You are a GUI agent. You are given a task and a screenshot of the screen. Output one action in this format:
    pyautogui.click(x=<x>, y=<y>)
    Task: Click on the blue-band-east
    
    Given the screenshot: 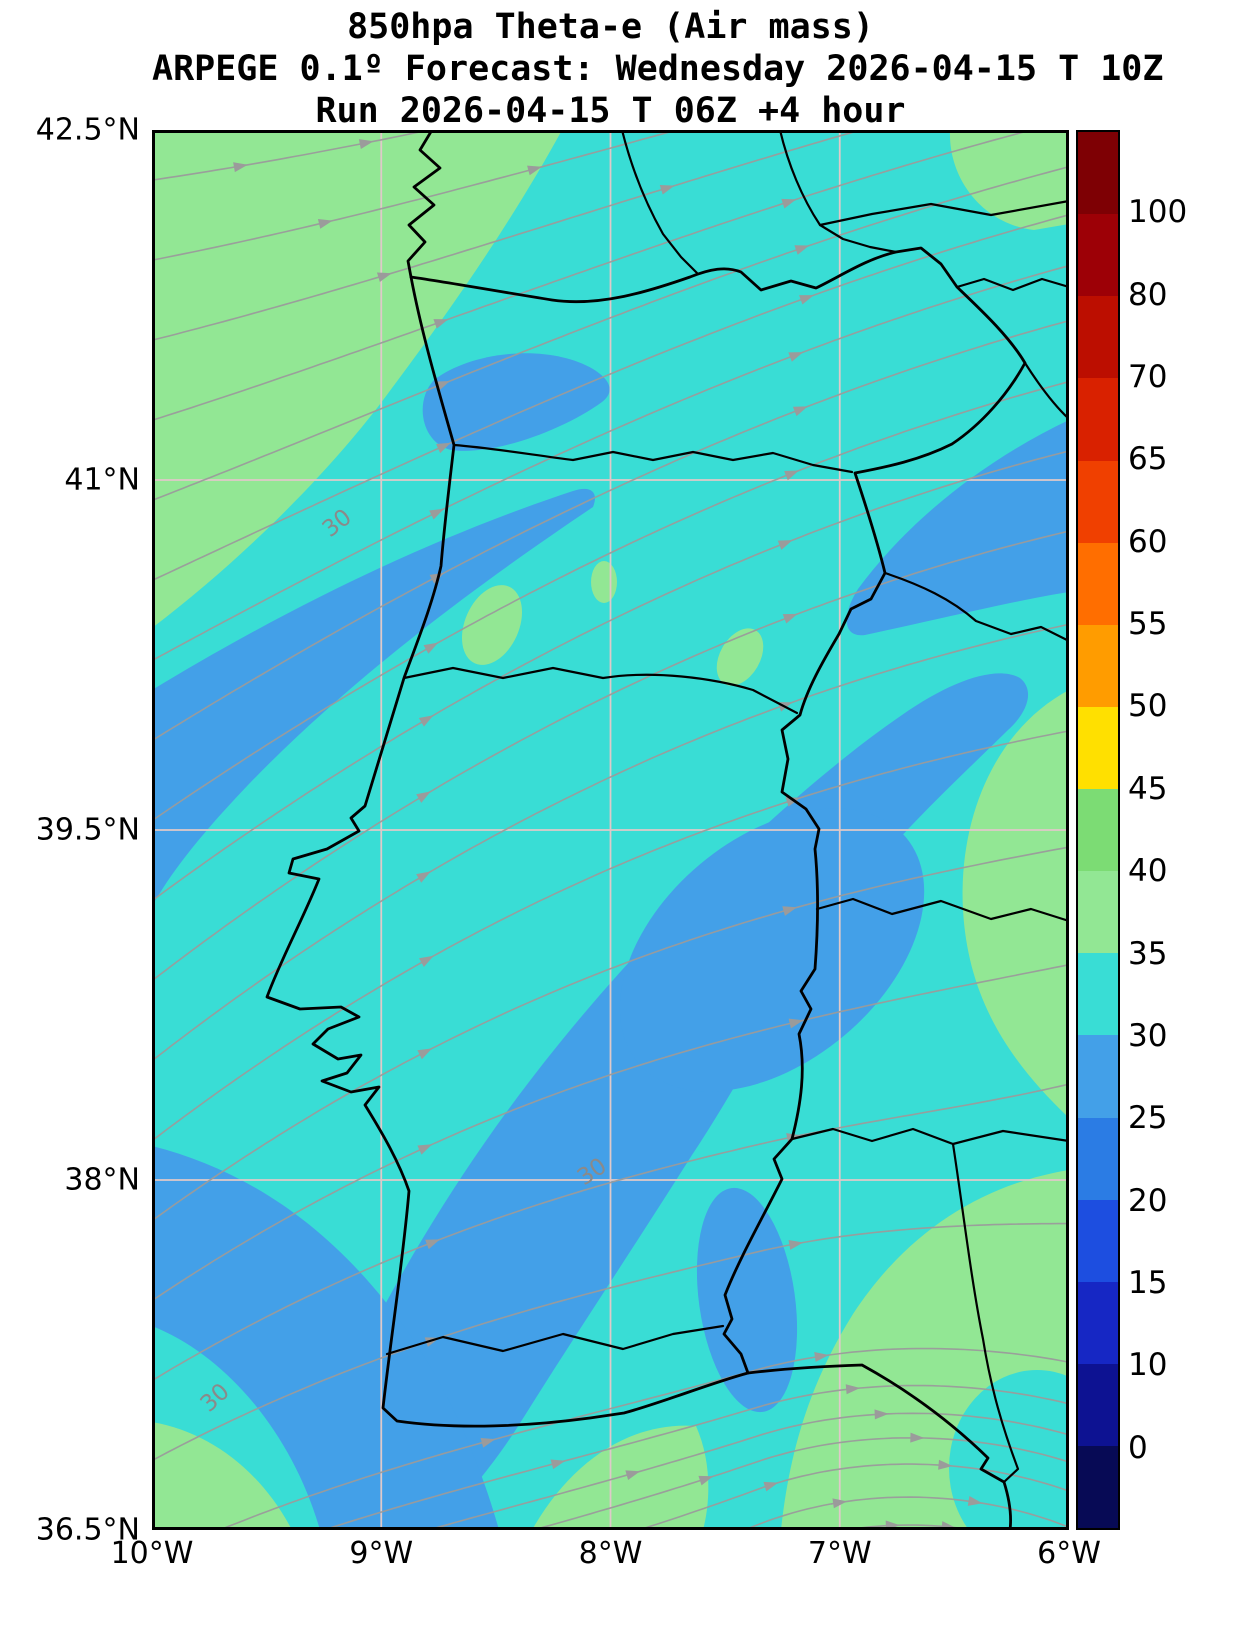 What is the action you would take?
    pyautogui.click(x=957, y=528)
    